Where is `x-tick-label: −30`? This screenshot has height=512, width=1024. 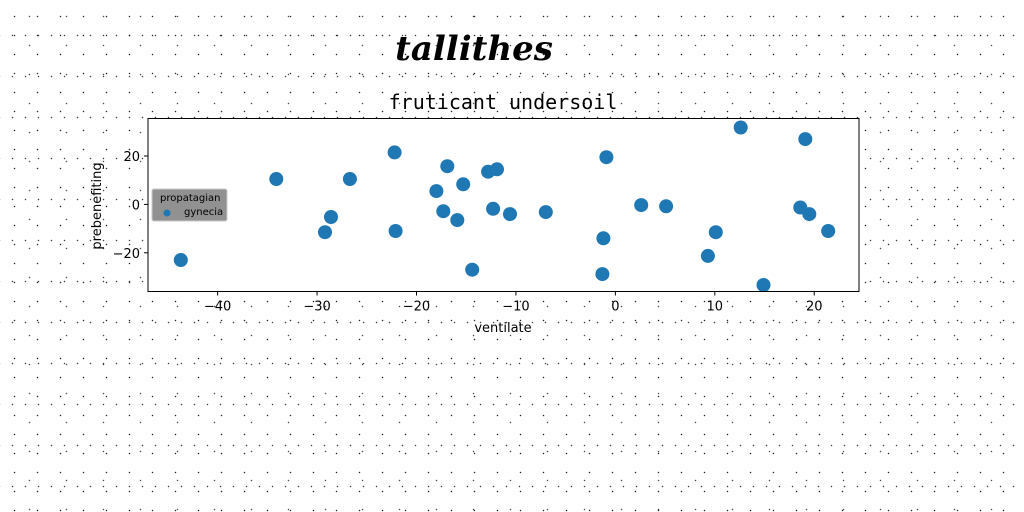
x-tick-label: −30 is located at coordinates (316, 307).